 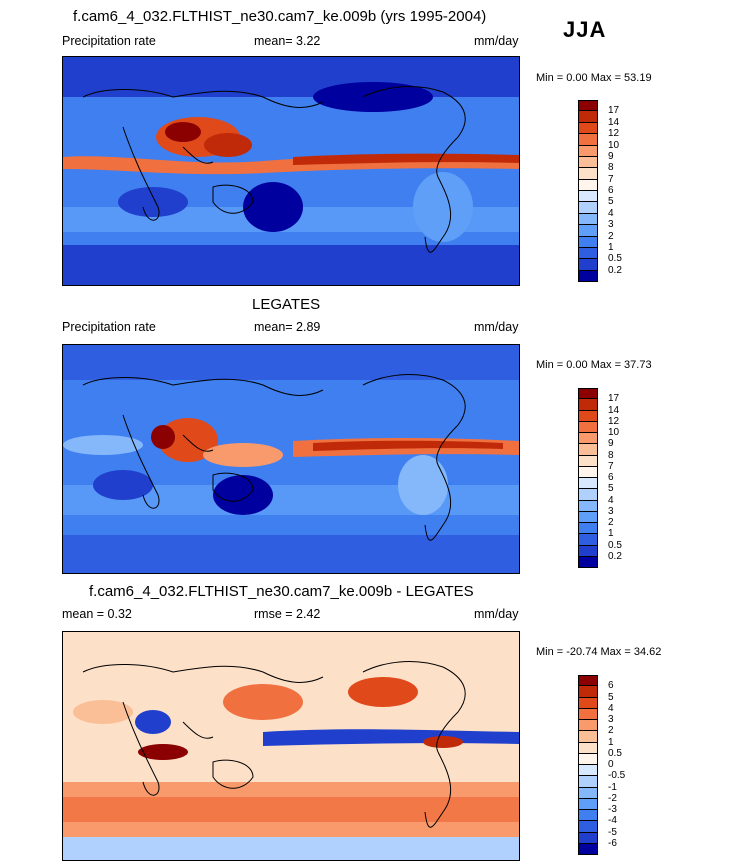 What do you see at coordinates (109, 327) in the screenshot?
I see `panel2-variable-label: Precipitation rate` at bounding box center [109, 327].